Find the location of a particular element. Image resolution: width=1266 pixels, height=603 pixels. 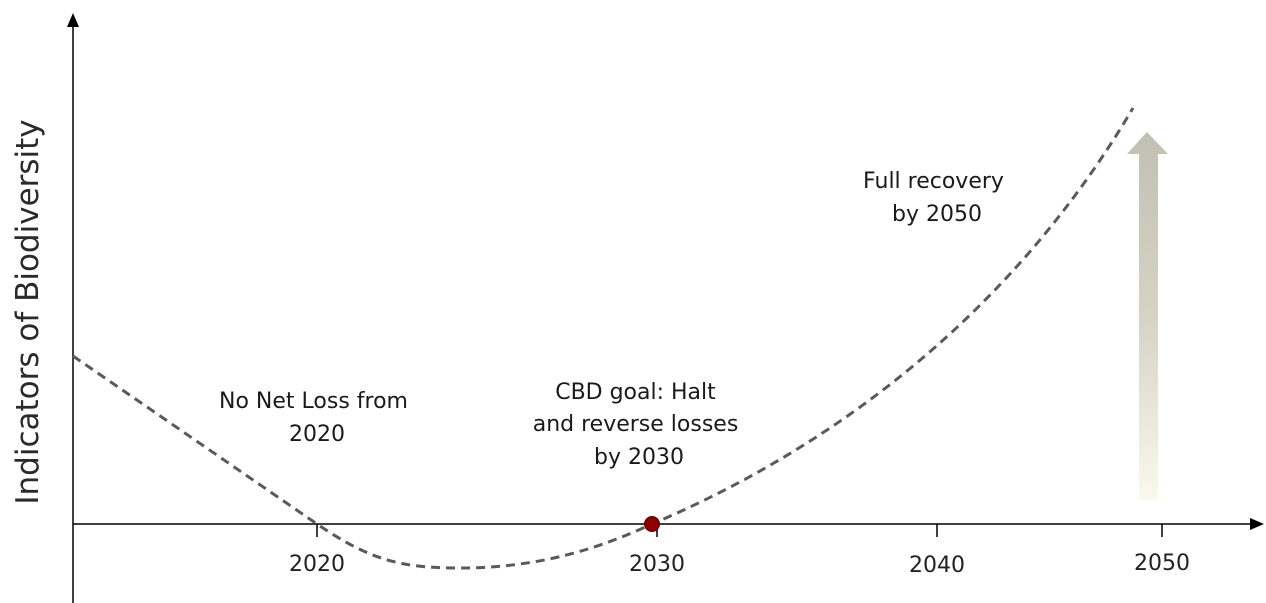

annotation-line: and reverse losses is located at coordinates (636, 424).